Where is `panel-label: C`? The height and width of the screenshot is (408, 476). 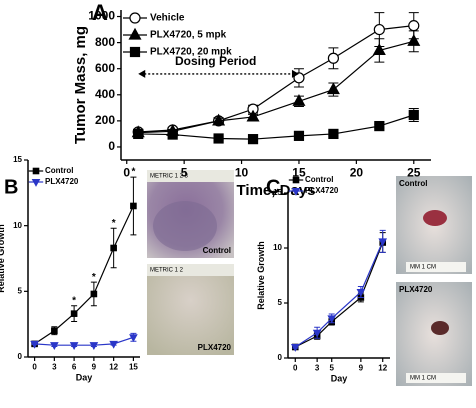
panel-label: C is located at coordinates (273, 187).